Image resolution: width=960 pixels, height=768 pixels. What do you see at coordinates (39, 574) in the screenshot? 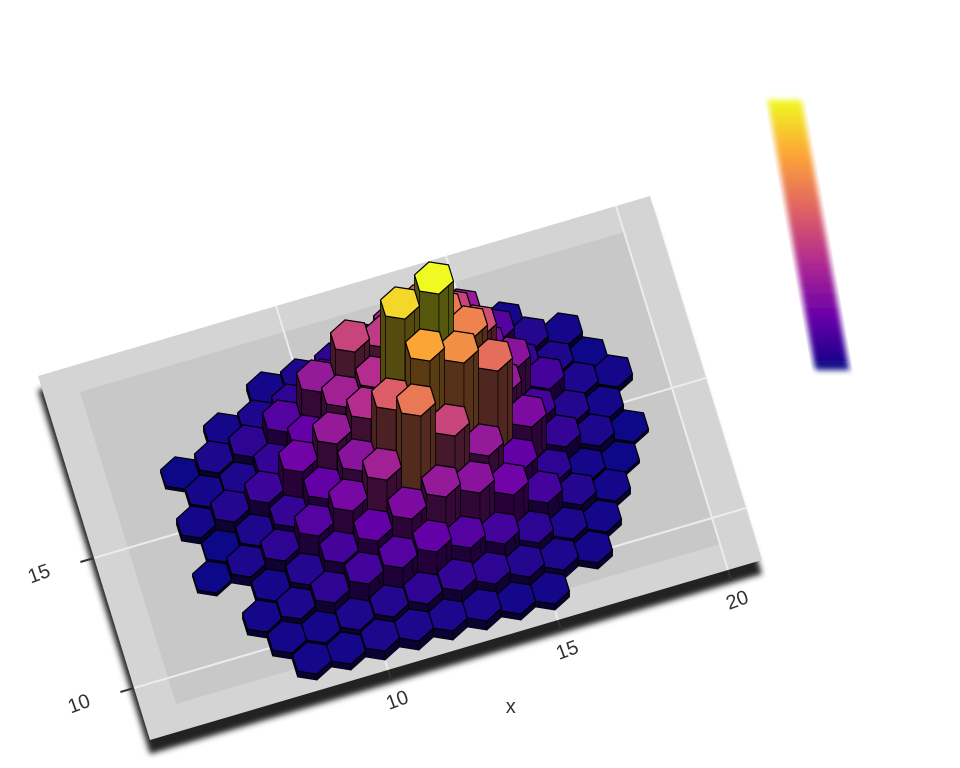
I see `y-tick-label: 15` at bounding box center [39, 574].